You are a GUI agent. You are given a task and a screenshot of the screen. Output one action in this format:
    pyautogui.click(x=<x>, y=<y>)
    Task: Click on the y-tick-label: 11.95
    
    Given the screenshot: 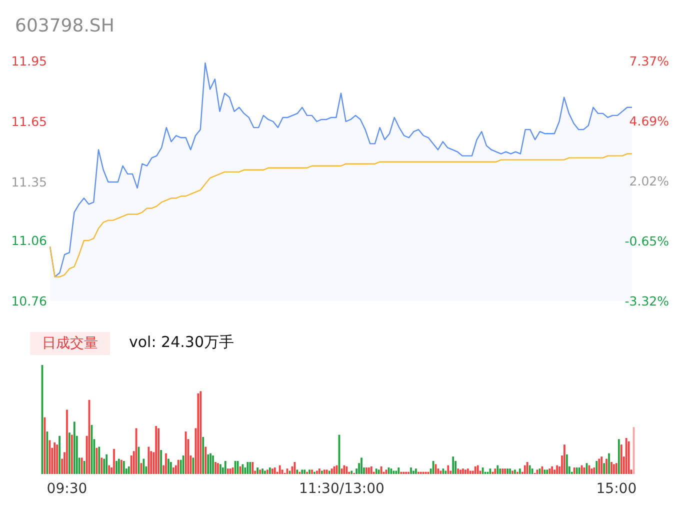 What is the action you would take?
    pyautogui.click(x=29, y=61)
    